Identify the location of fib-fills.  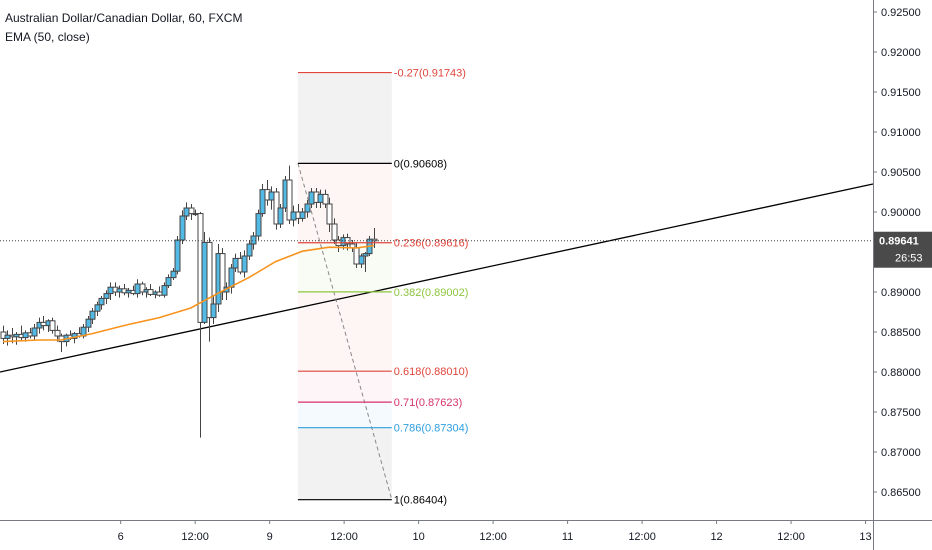
(344, 286).